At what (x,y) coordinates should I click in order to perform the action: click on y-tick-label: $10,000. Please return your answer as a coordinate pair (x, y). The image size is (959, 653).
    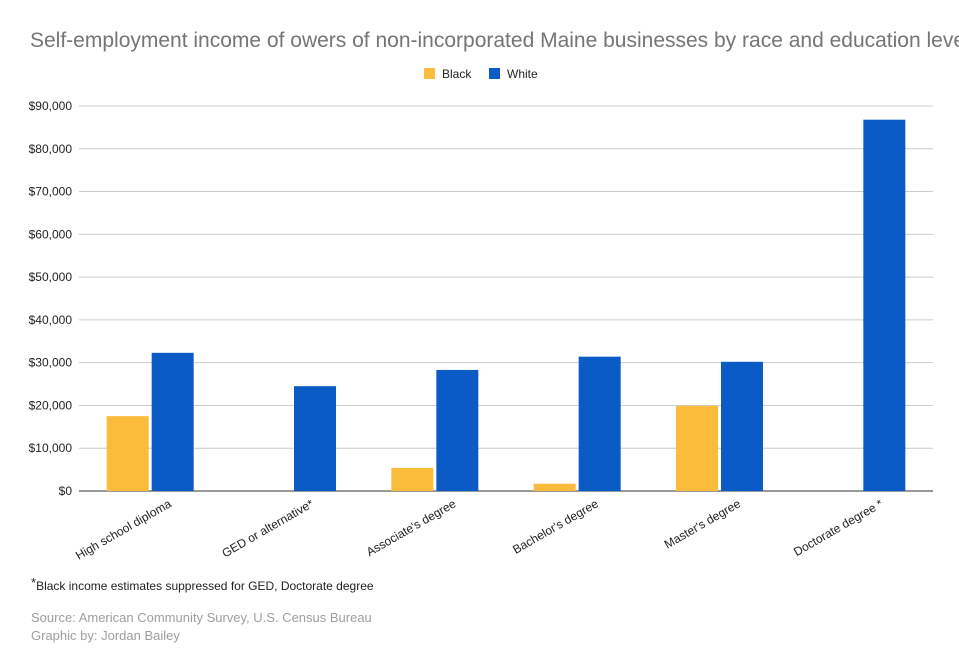
    Looking at the image, I should click on (51, 448).